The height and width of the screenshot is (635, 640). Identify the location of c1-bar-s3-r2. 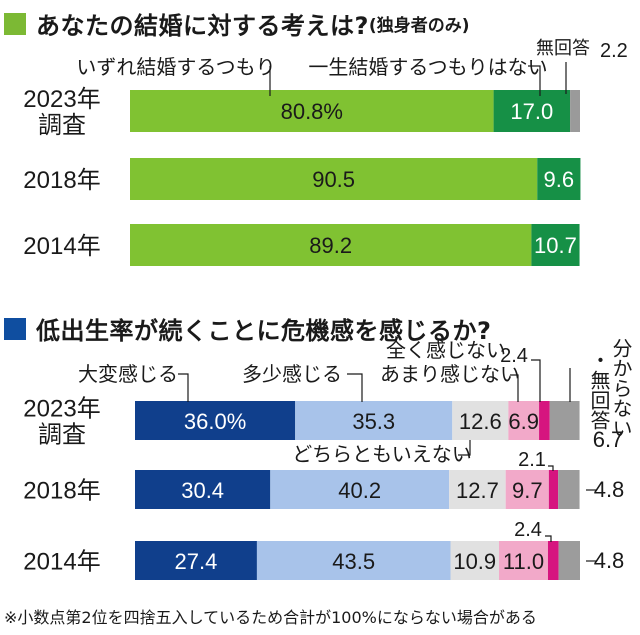
(523, 560).